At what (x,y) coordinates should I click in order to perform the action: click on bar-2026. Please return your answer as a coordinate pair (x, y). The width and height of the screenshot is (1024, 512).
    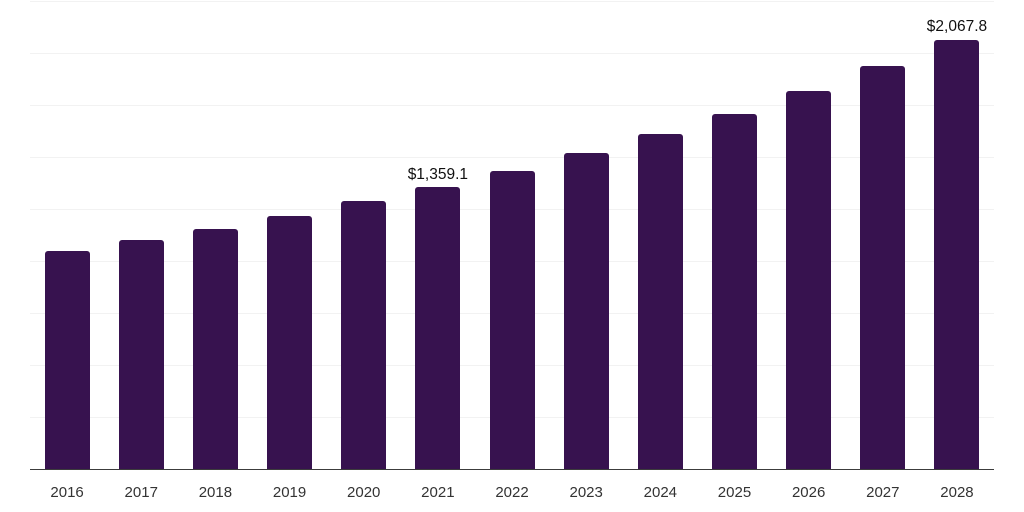
    Looking at the image, I should click on (809, 280).